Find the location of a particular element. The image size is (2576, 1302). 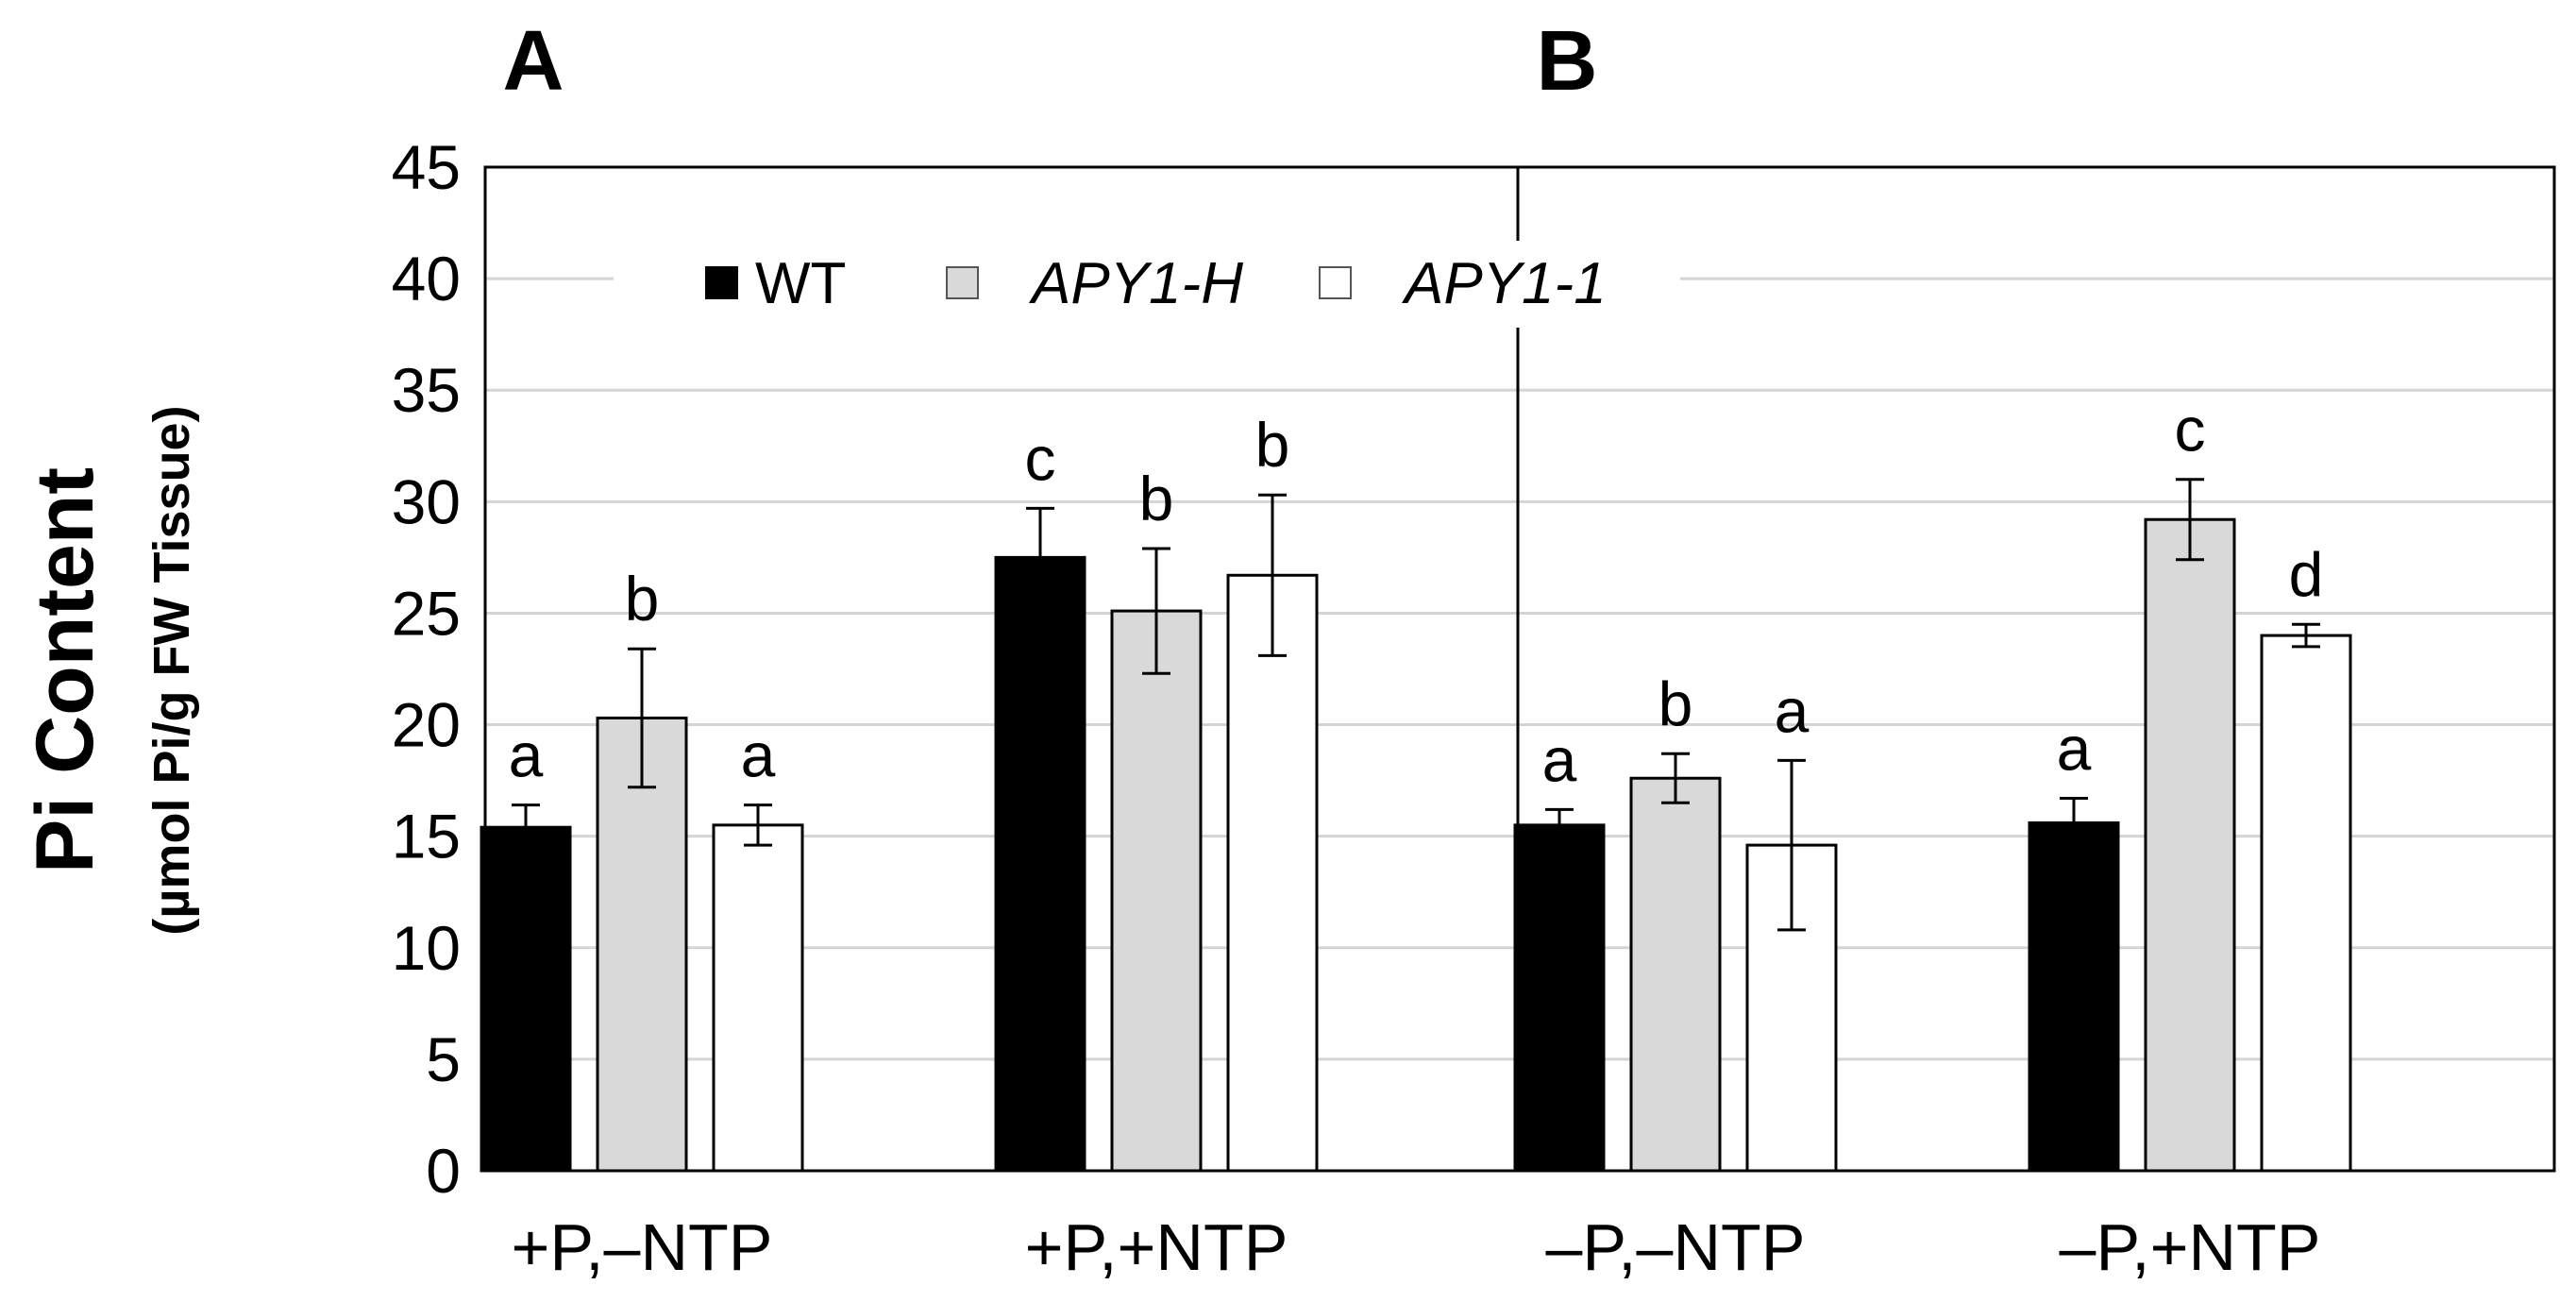

y-tick-label: 15 is located at coordinates (427, 836).